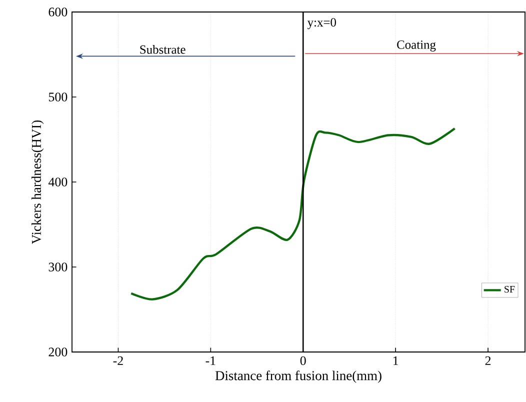 Image resolution: width=526 pixels, height=402 pixels. Describe the element at coordinates (303, 361) in the screenshot. I see `x-tick-label: 0` at that location.